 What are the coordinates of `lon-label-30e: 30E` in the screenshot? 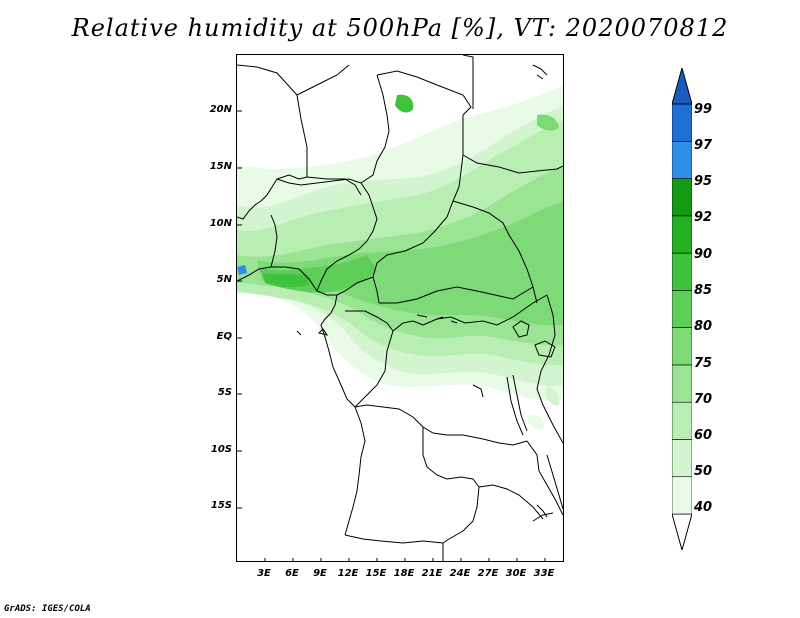 It's located at (516, 573).